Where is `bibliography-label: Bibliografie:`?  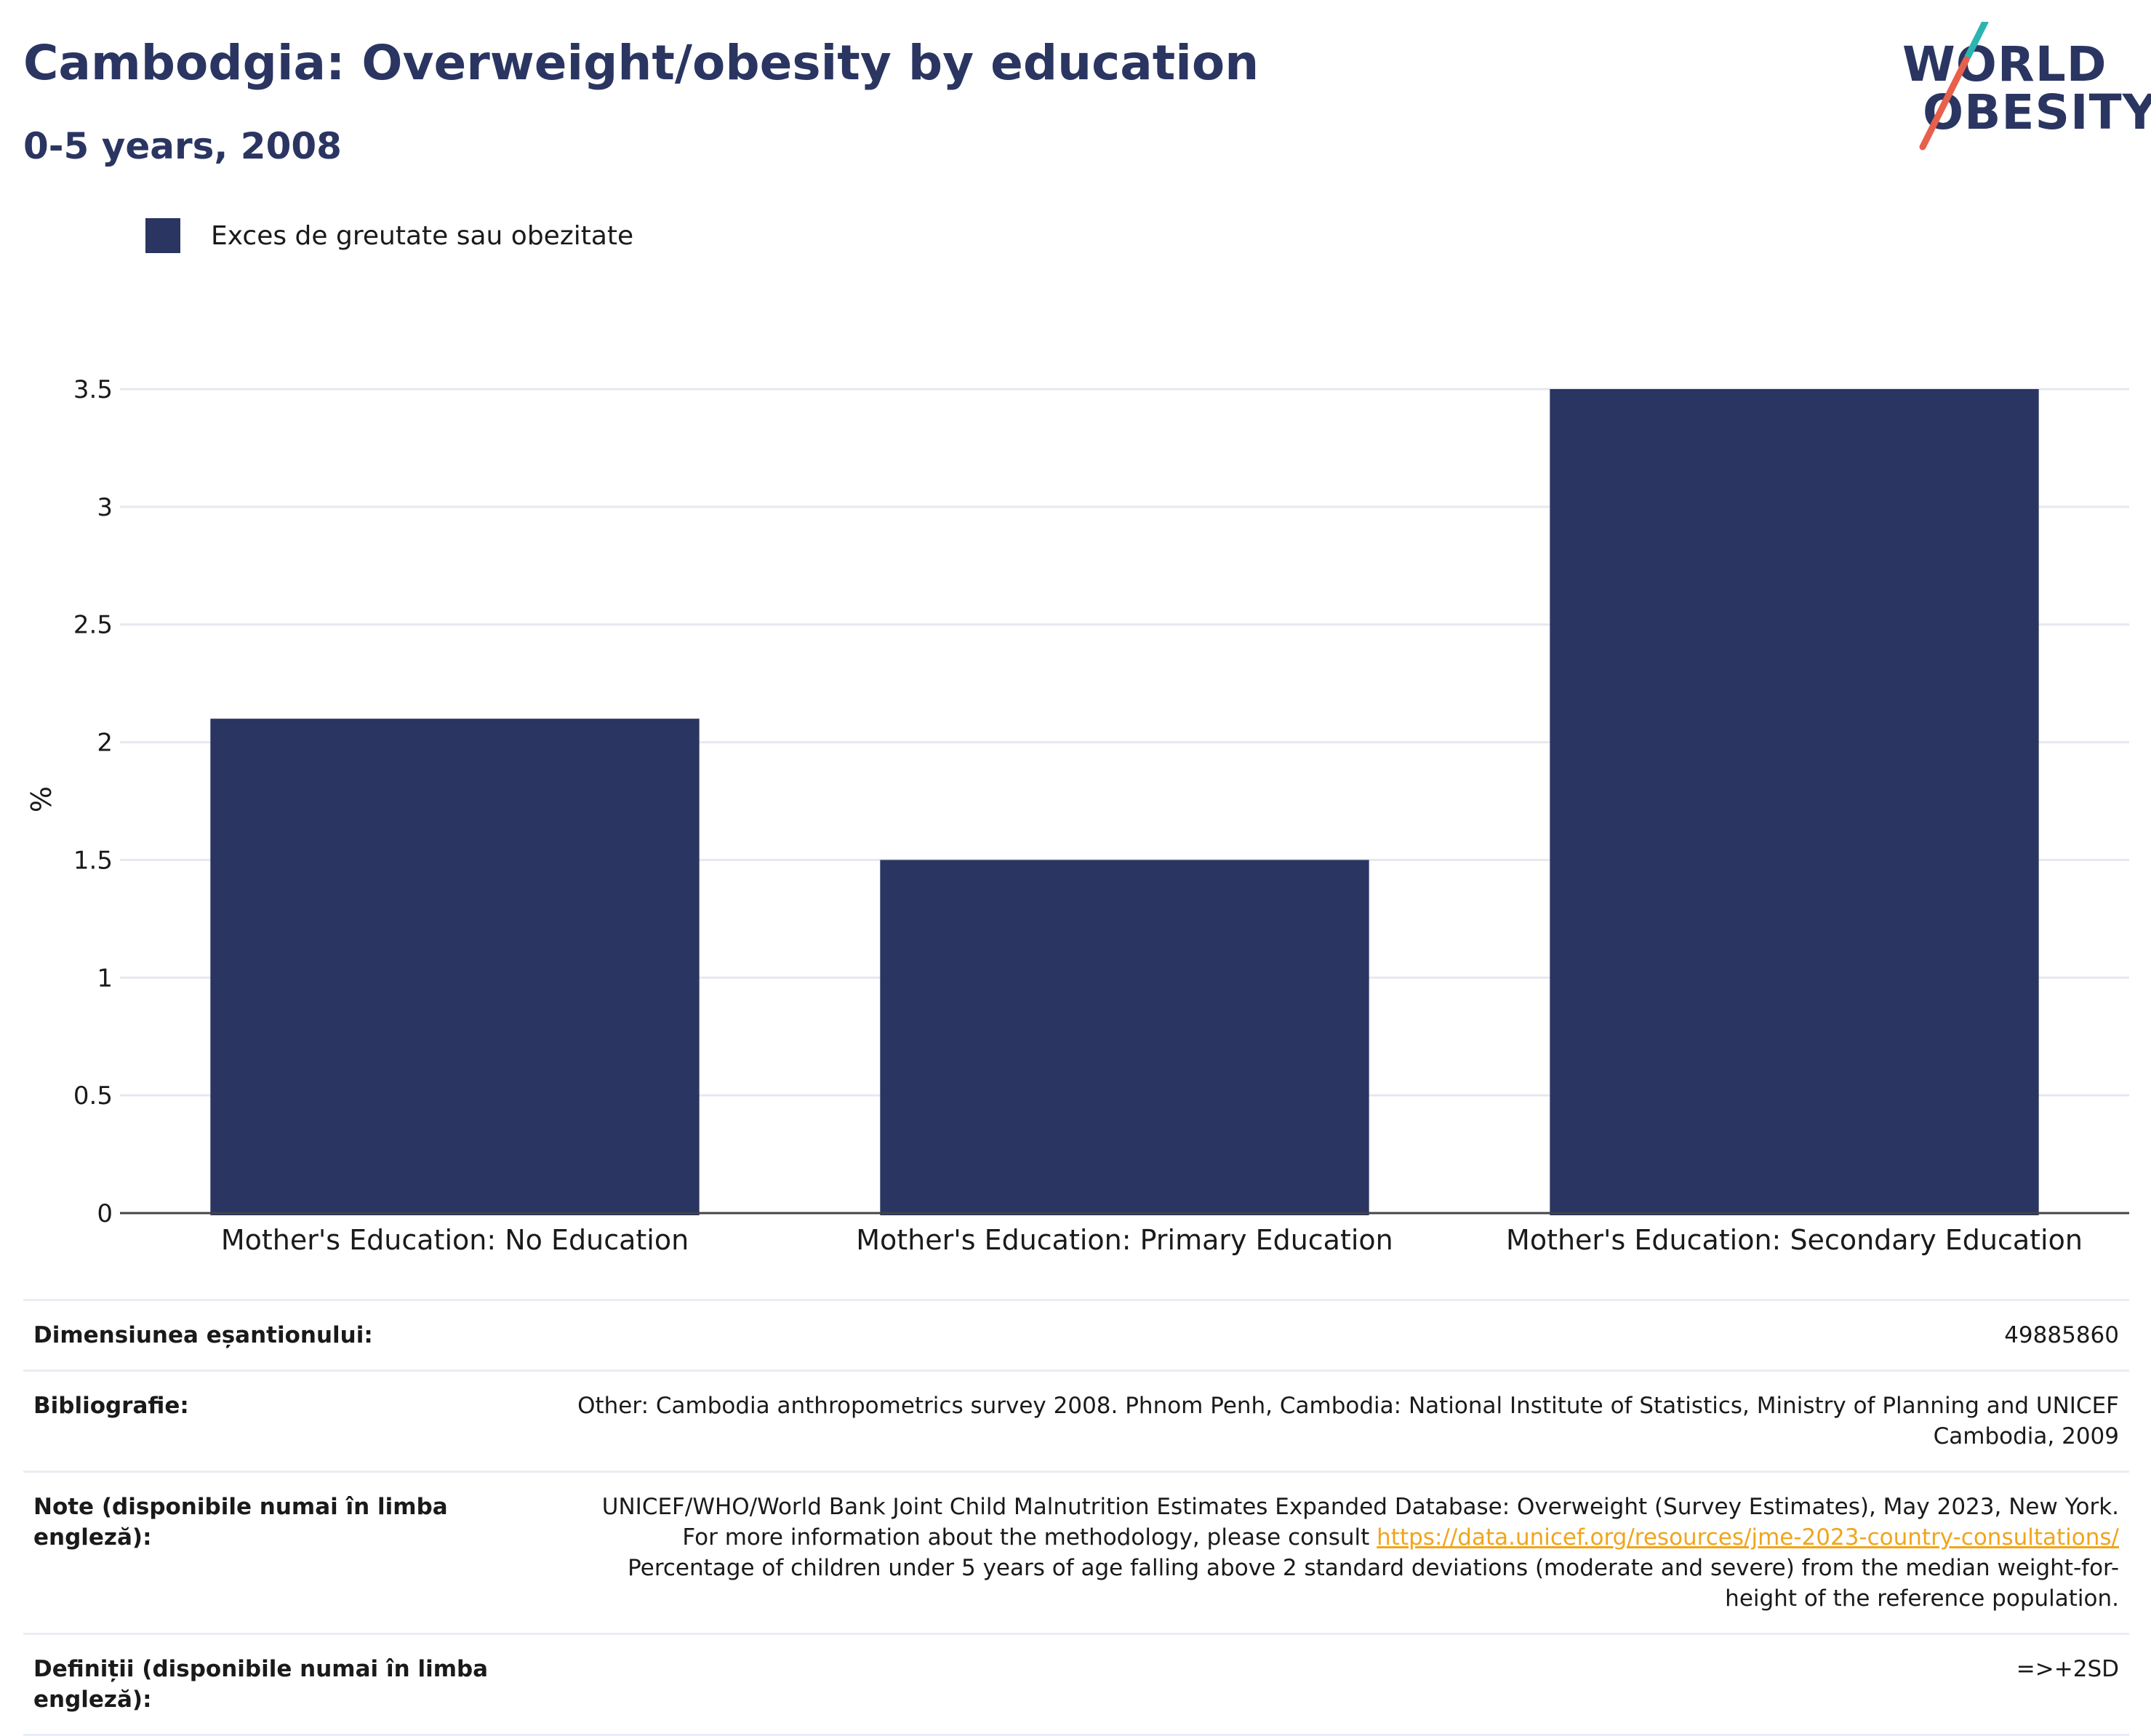 bibliography-label: Bibliografie: is located at coordinates (288, 1420).